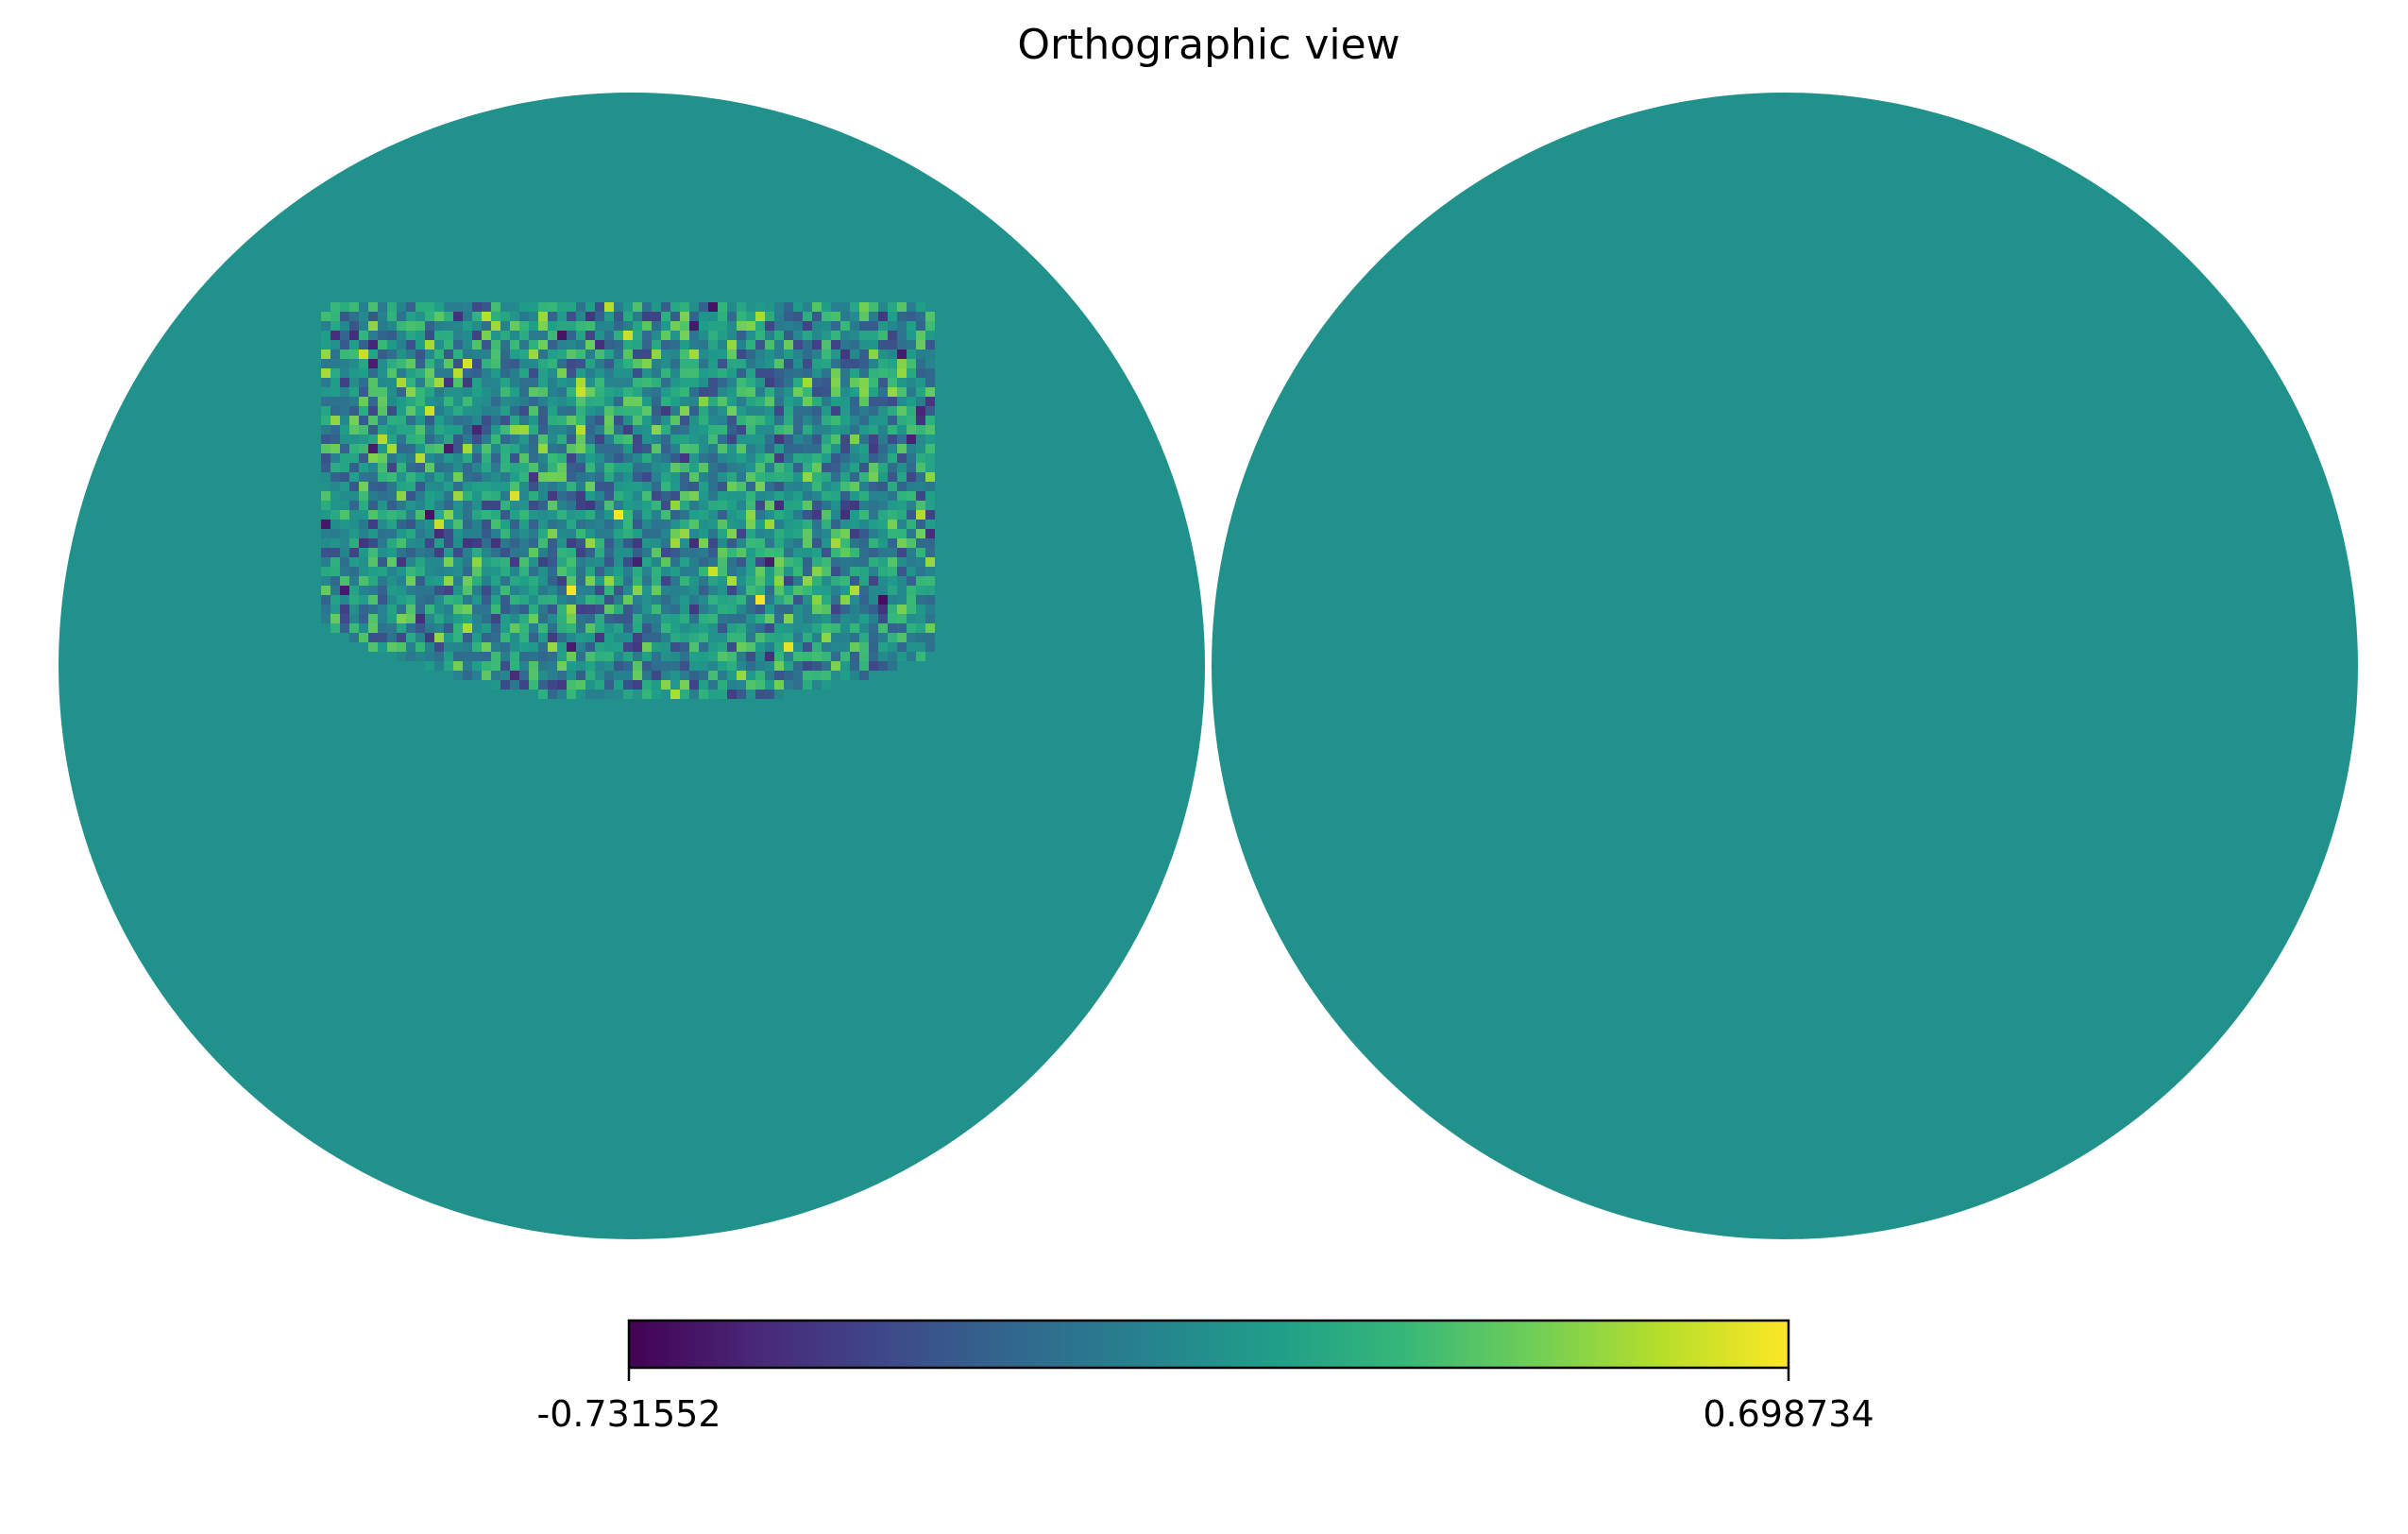 This screenshot has height=1534, width=2408. What do you see at coordinates (1208, 45) in the screenshot?
I see `figure-title: Orthographic view` at bounding box center [1208, 45].